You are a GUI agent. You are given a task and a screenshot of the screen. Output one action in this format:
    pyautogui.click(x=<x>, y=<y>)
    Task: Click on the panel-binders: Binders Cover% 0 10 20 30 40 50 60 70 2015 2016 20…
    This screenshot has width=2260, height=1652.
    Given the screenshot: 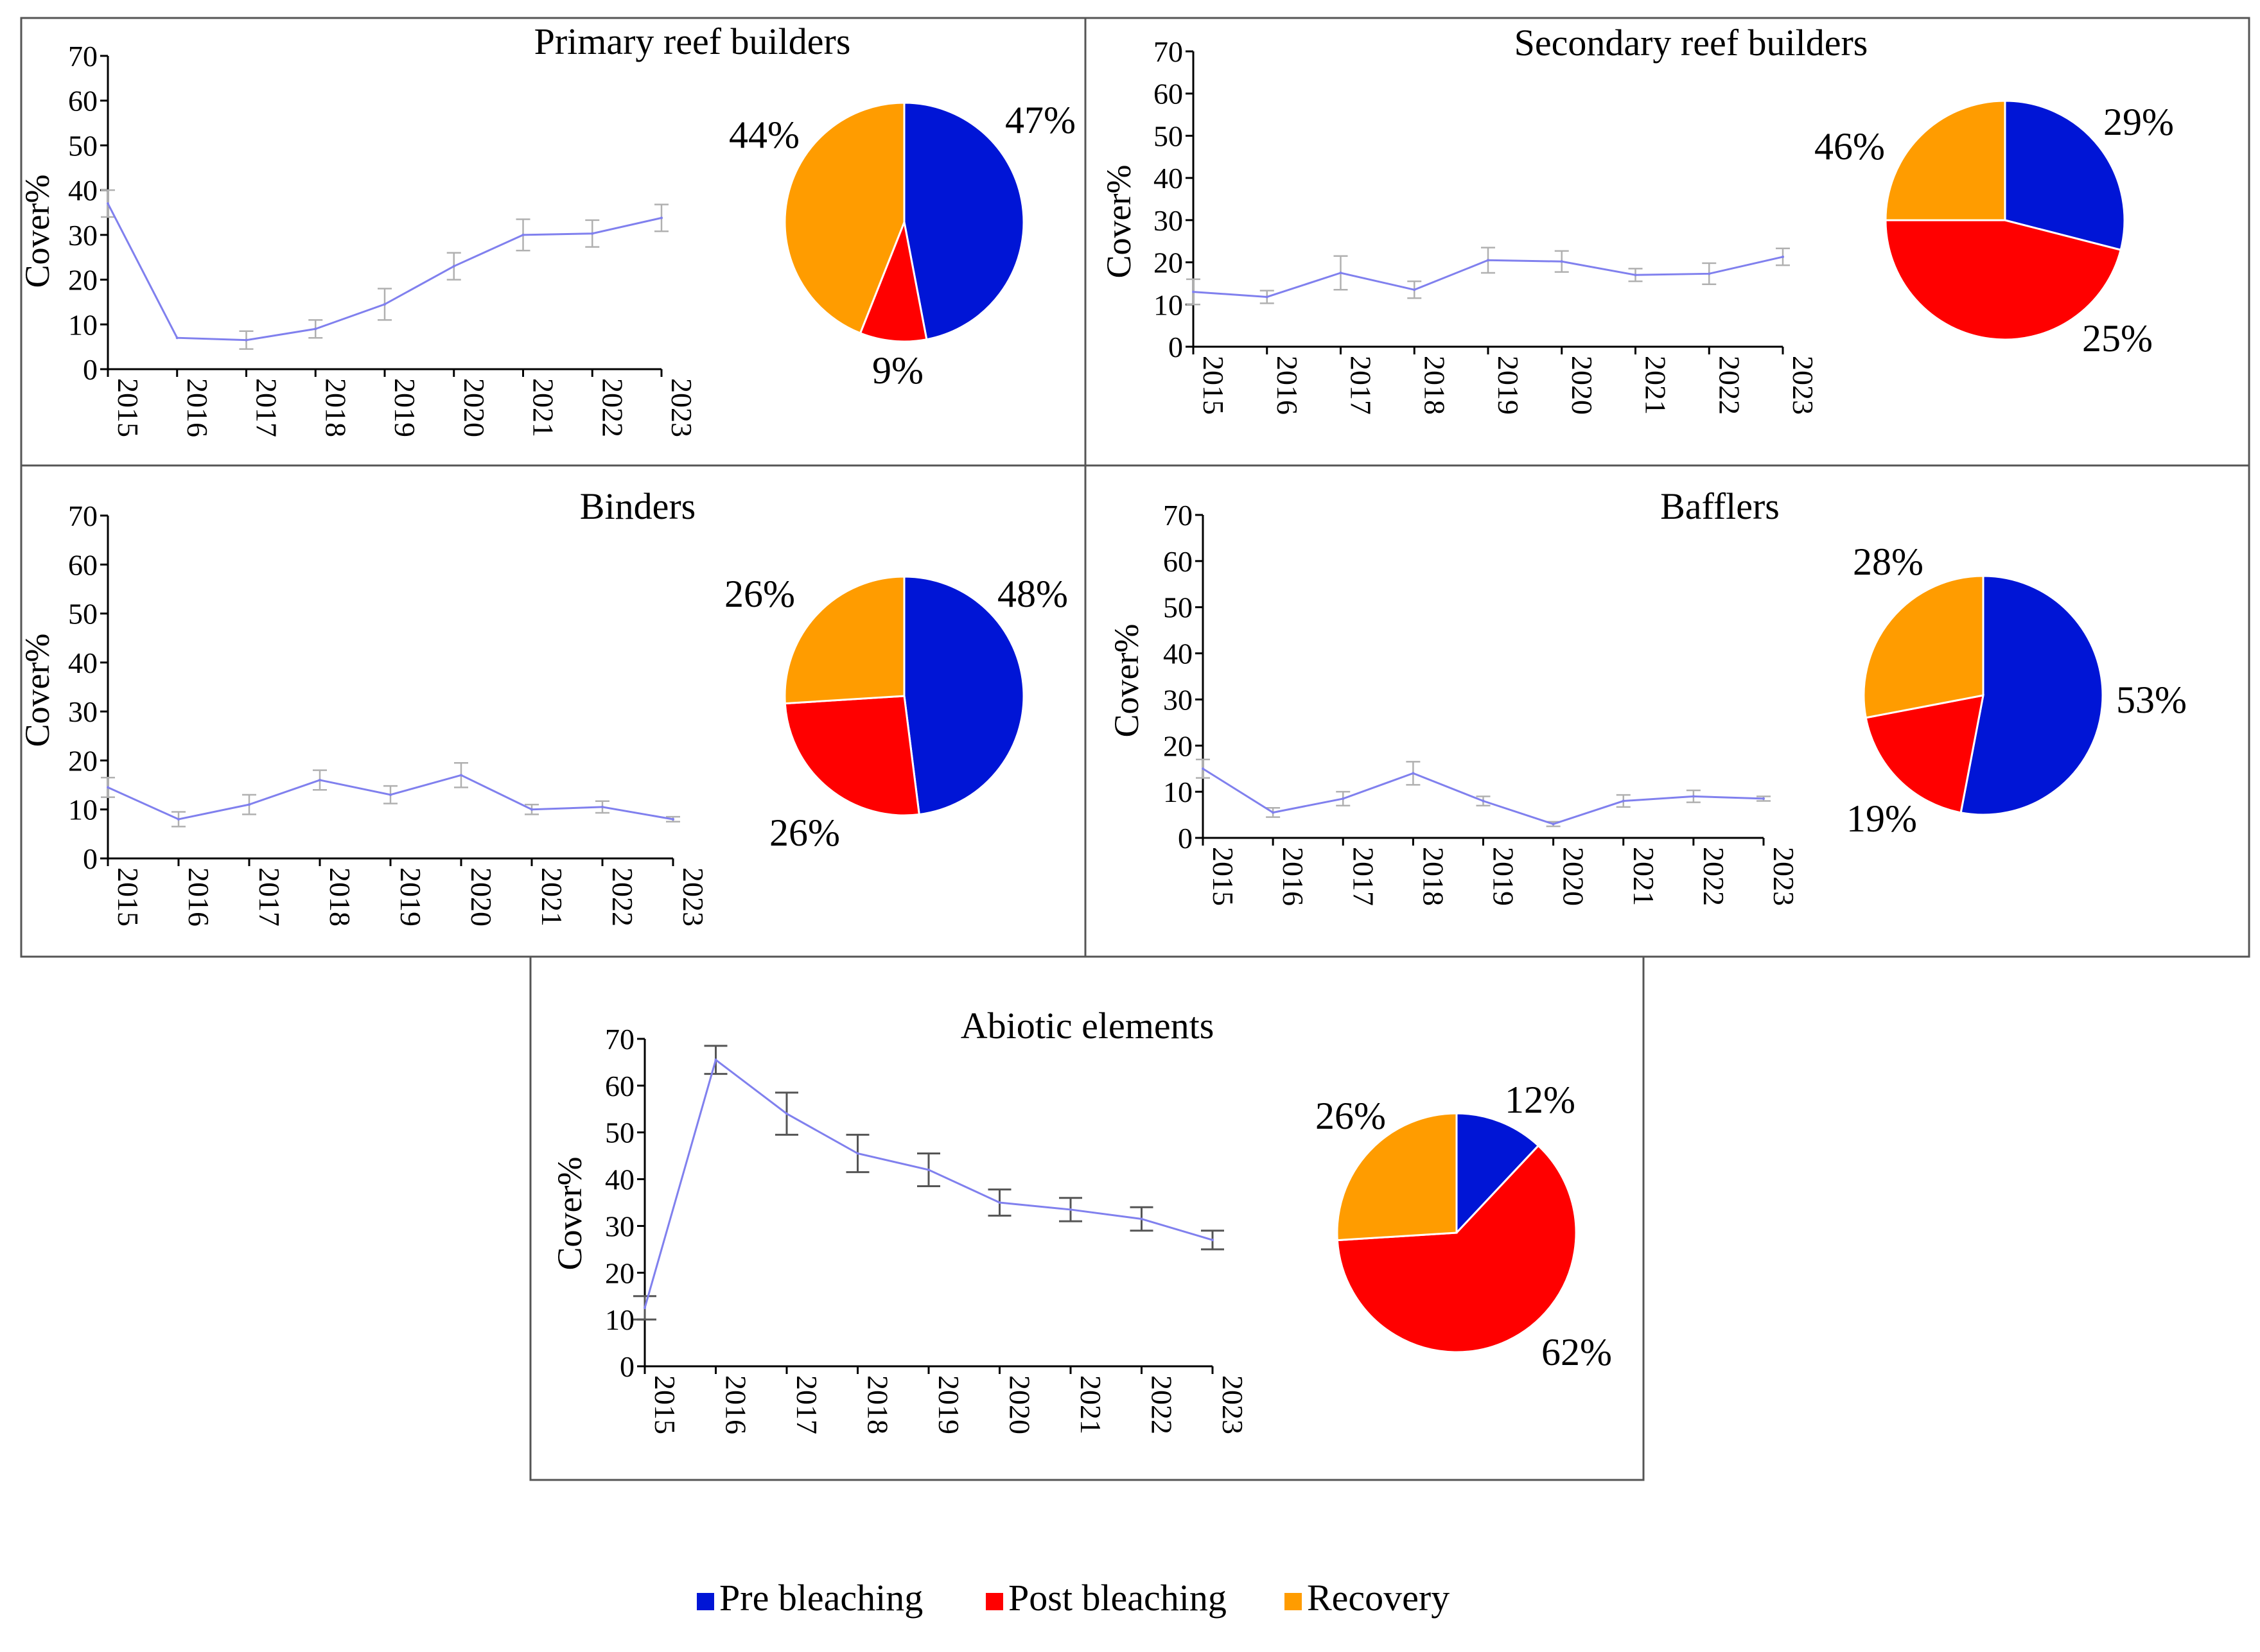 What is the action you would take?
    pyautogui.click(x=543, y=706)
    